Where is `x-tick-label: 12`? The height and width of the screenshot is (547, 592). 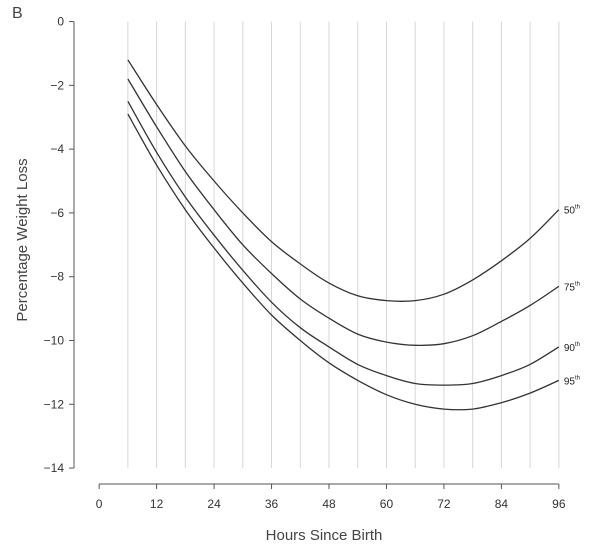 x-tick-label: 12 is located at coordinates (157, 504).